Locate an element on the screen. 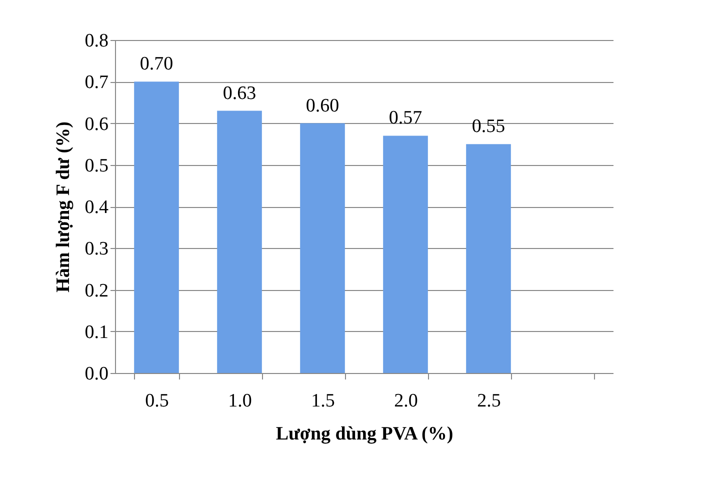  x-tick-label: 1.5 is located at coordinates (323, 401).